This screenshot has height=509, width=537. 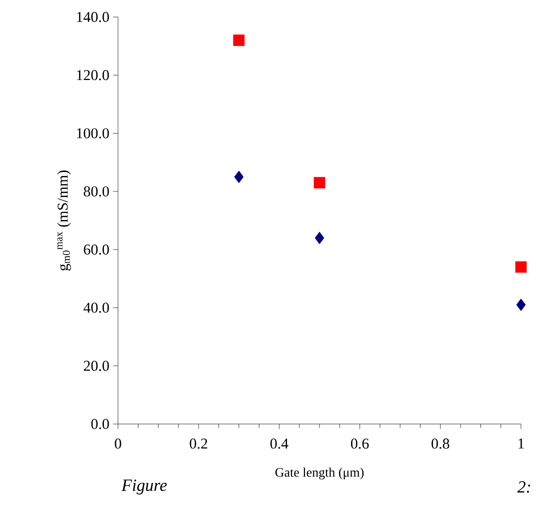 I want to click on x-tick-label: 0.6, so click(x=359, y=443).